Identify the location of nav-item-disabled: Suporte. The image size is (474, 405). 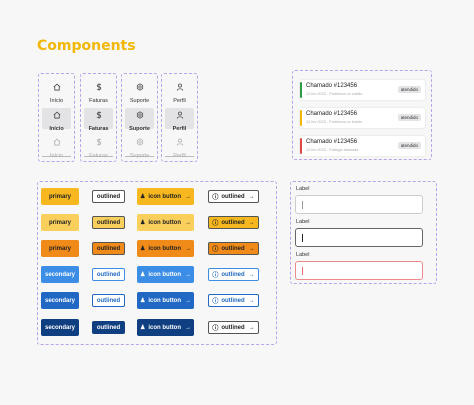
(139, 146).